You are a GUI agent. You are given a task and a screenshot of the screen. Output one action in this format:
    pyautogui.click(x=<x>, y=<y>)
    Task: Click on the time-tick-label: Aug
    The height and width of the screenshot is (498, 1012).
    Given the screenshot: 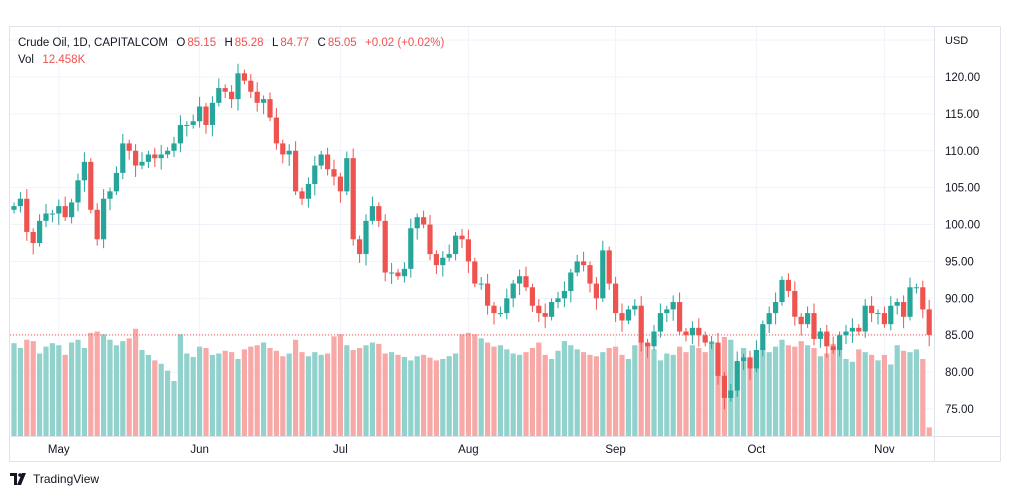 What is the action you would take?
    pyautogui.click(x=468, y=450)
    